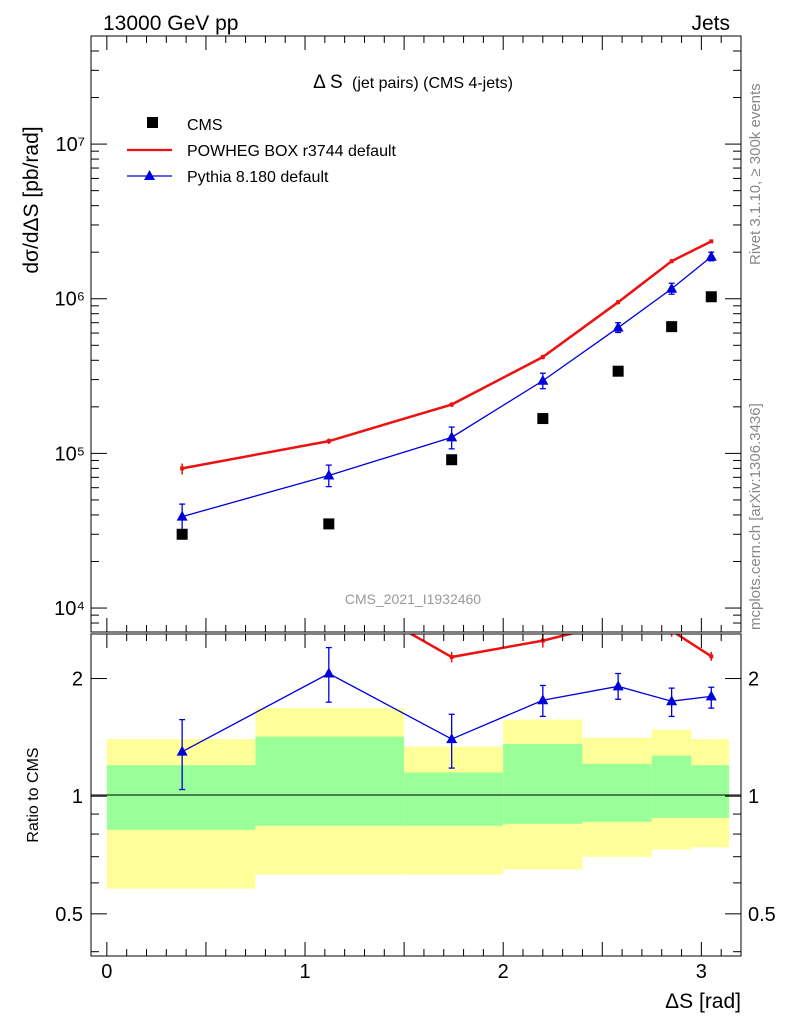 This screenshot has height=1024, width=786. I want to click on ratio-y-tick-label-right: 1, so click(753, 797).